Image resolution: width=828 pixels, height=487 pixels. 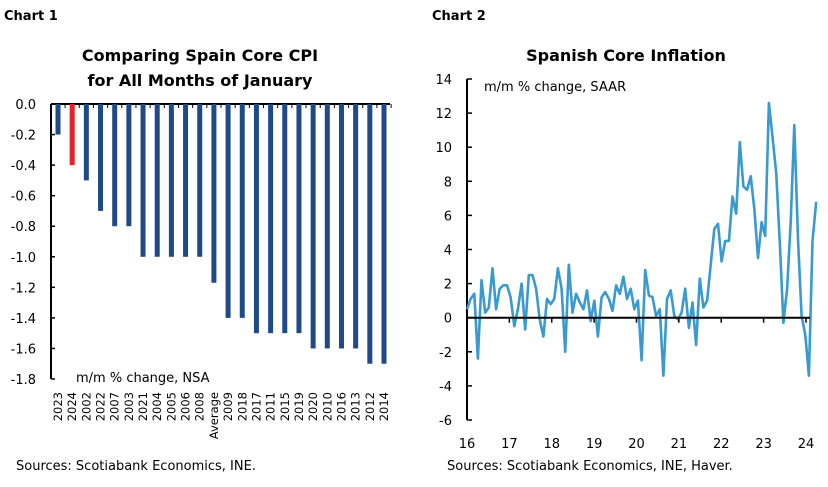 What do you see at coordinates (448, 216) in the screenshot?
I see `y-tick-label: 6` at bounding box center [448, 216].